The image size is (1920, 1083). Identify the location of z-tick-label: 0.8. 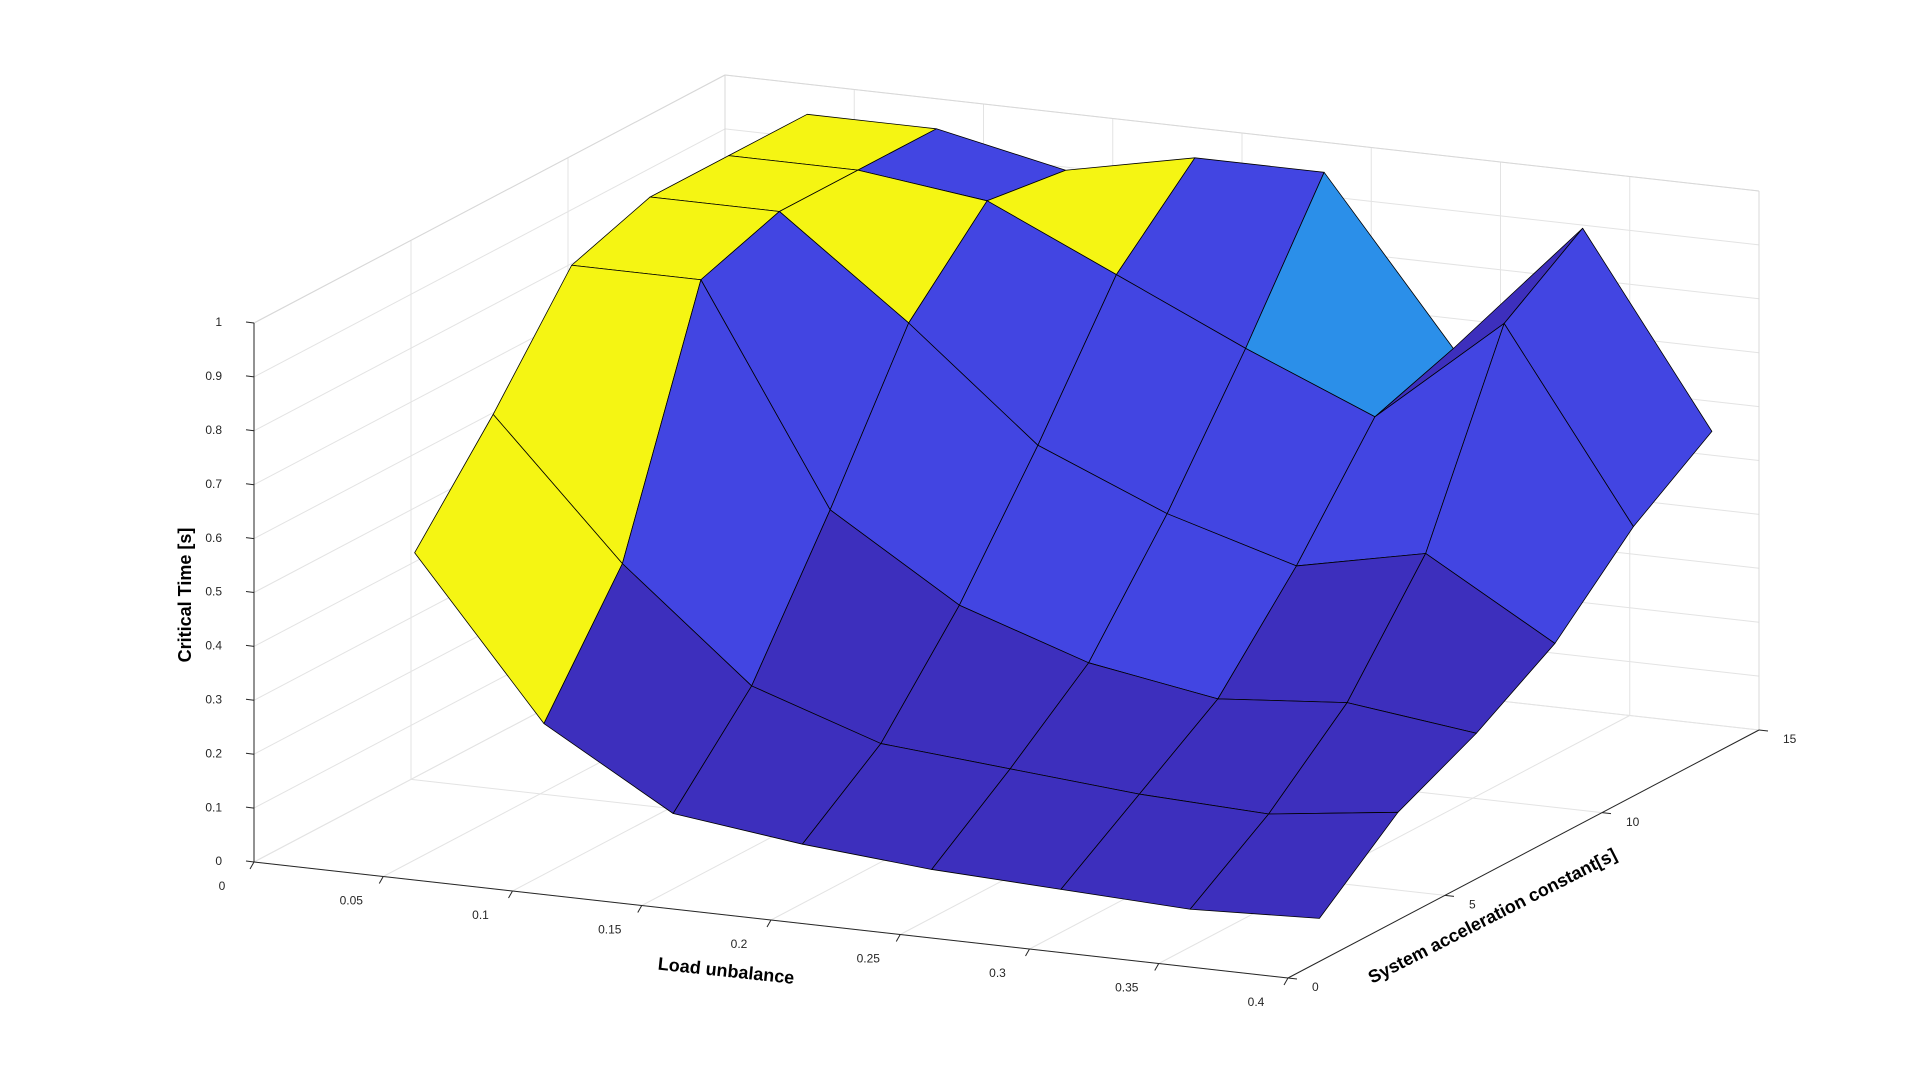
(213, 430).